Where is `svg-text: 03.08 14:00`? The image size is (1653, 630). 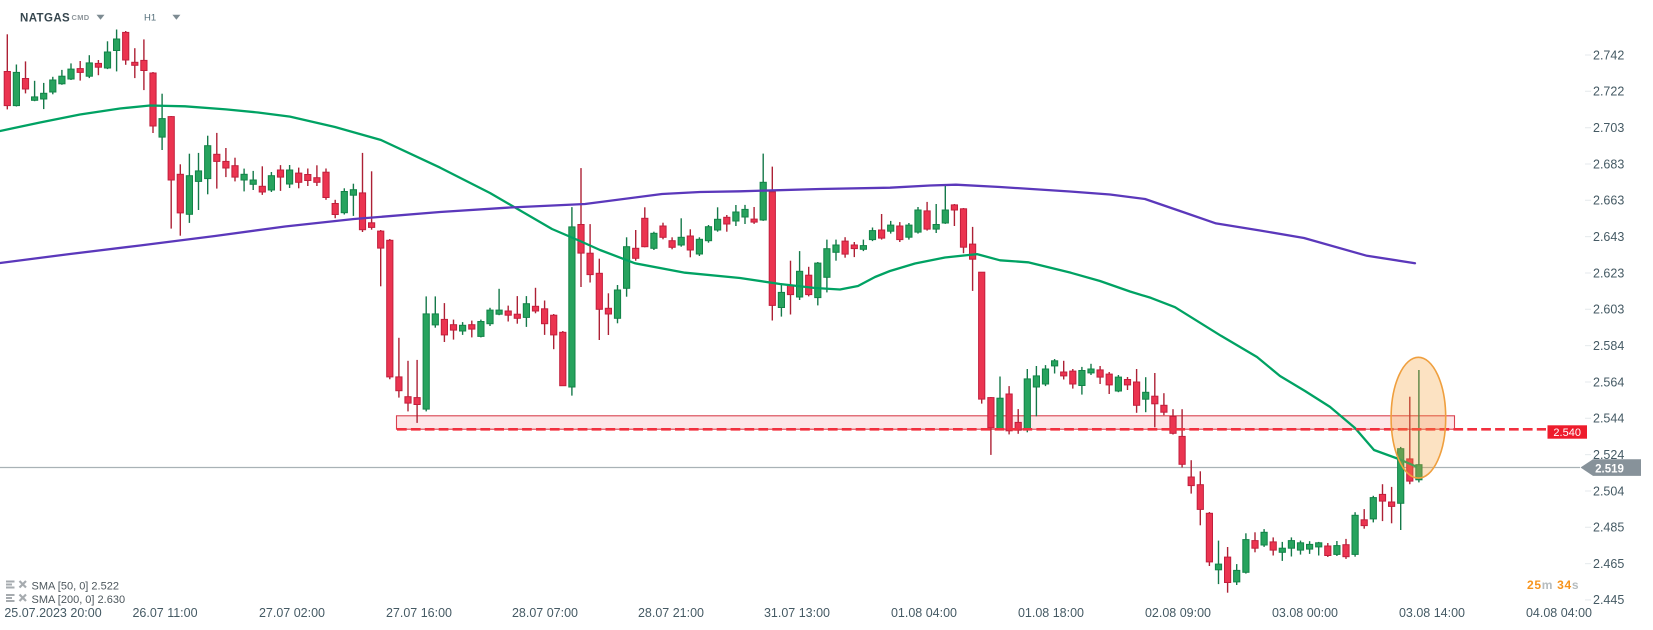
svg-text: 03.08 14:00 is located at coordinates (1432, 613).